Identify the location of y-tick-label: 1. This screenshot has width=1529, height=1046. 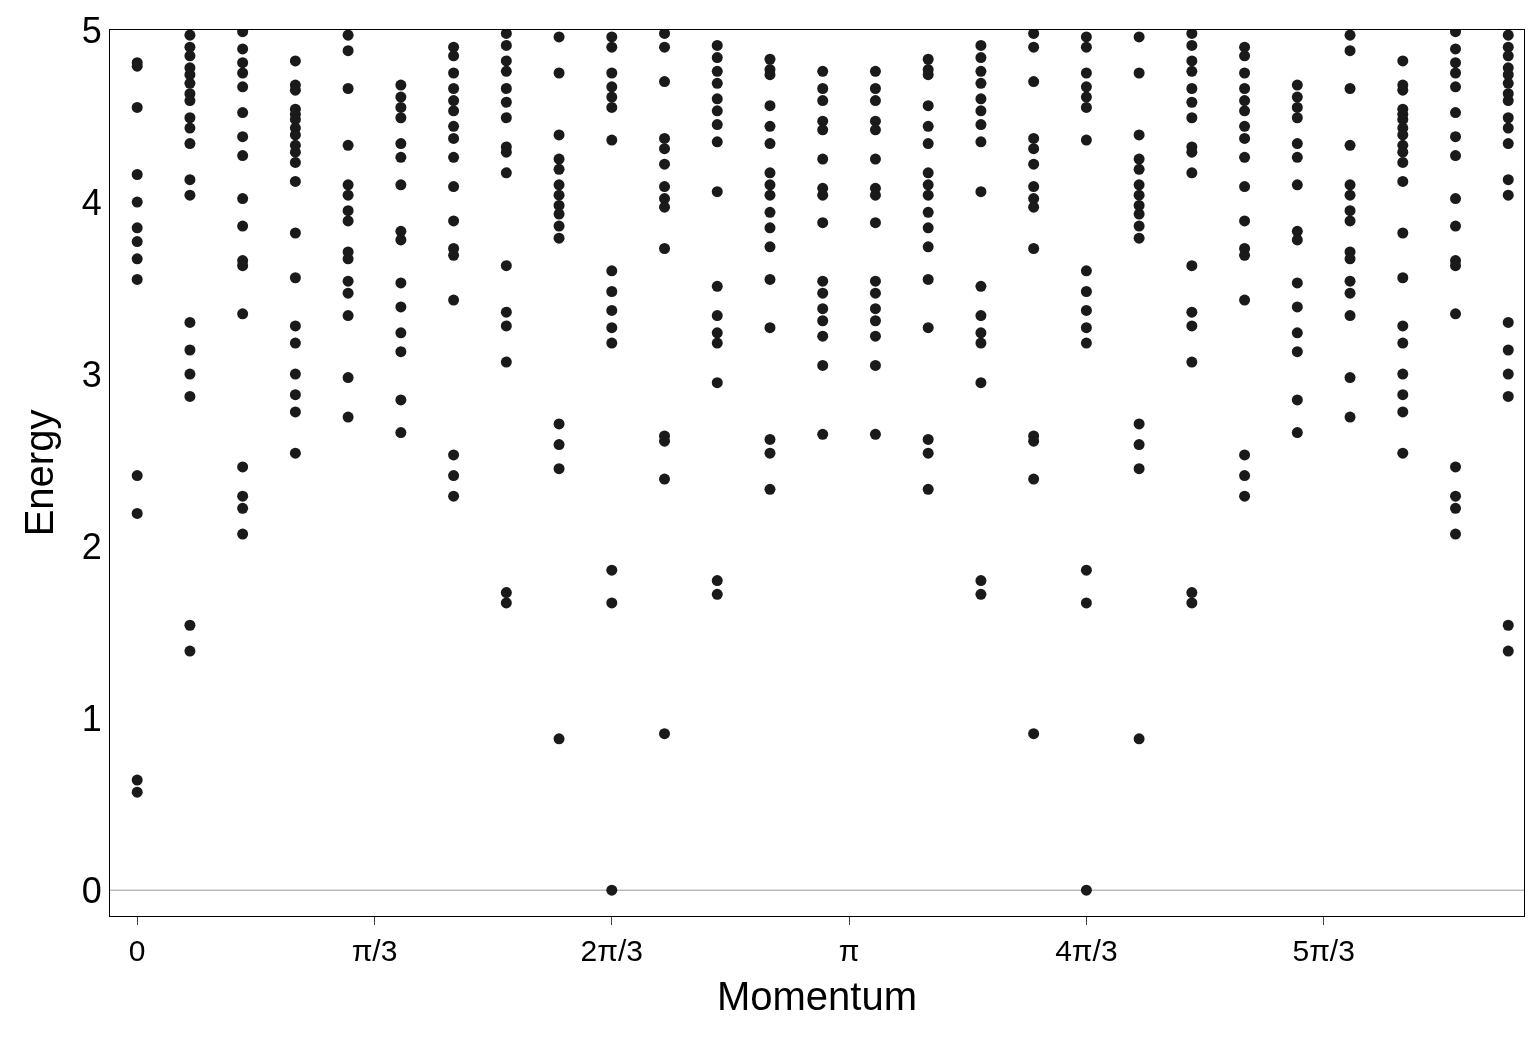
(91, 718).